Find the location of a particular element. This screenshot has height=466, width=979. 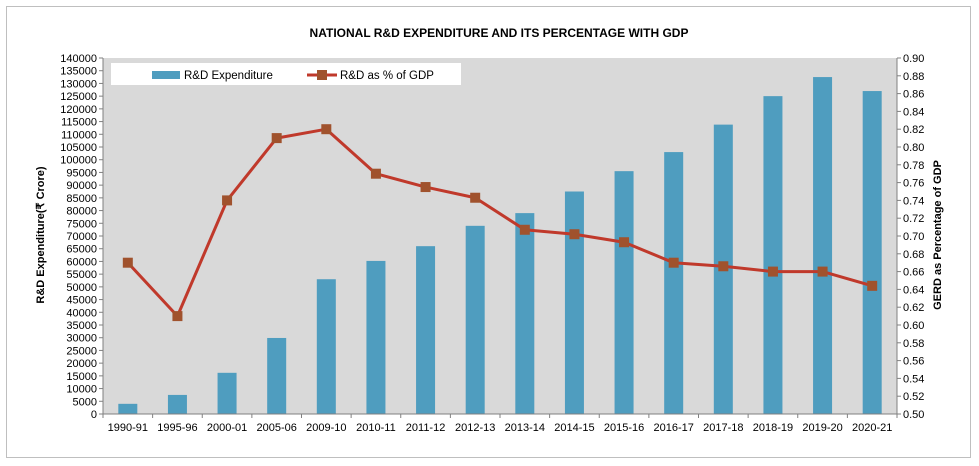

x-tick-label: 2020-21 is located at coordinates (872, 428).